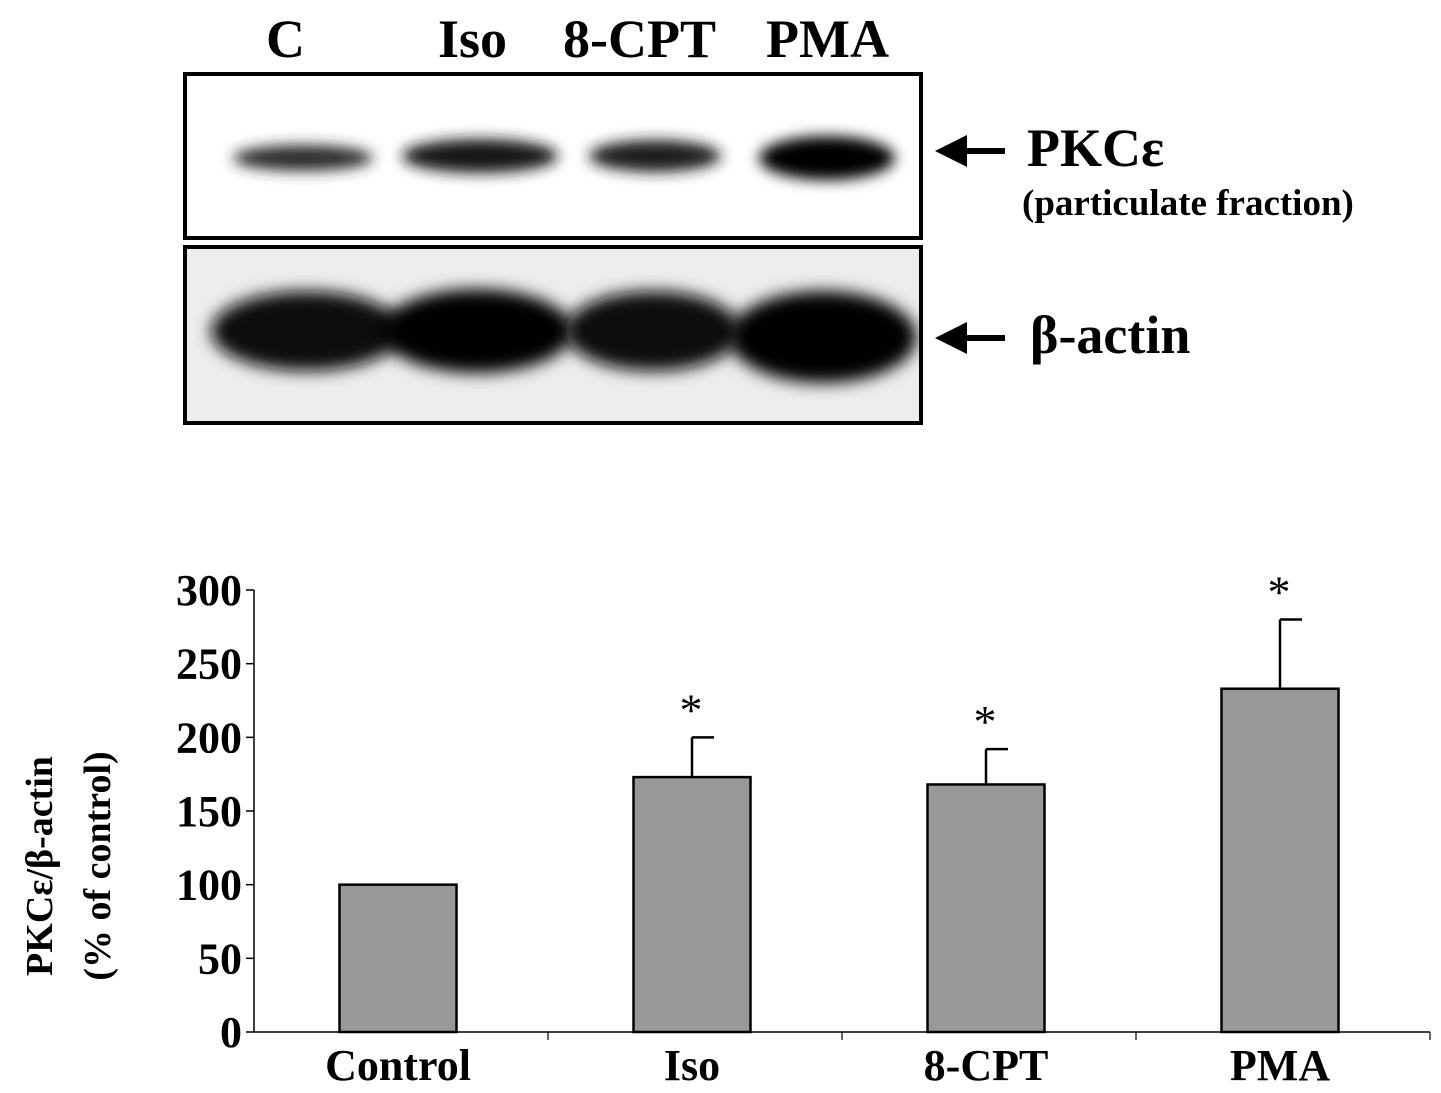 This screenshot has height=1093, width=1441. I want to click on lane-label-8cpt: 8-CPT, so click(639, 39).